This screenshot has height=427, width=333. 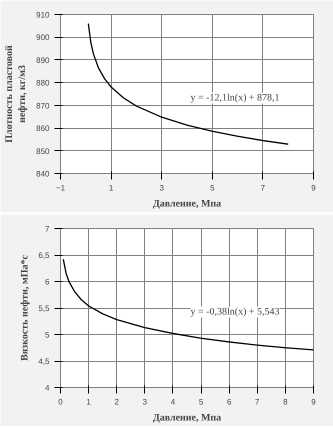 What do you see at coordinates (43, 60) in the screenshot?
I see `y-tick-label: 890` at bounding box center [43, 60].